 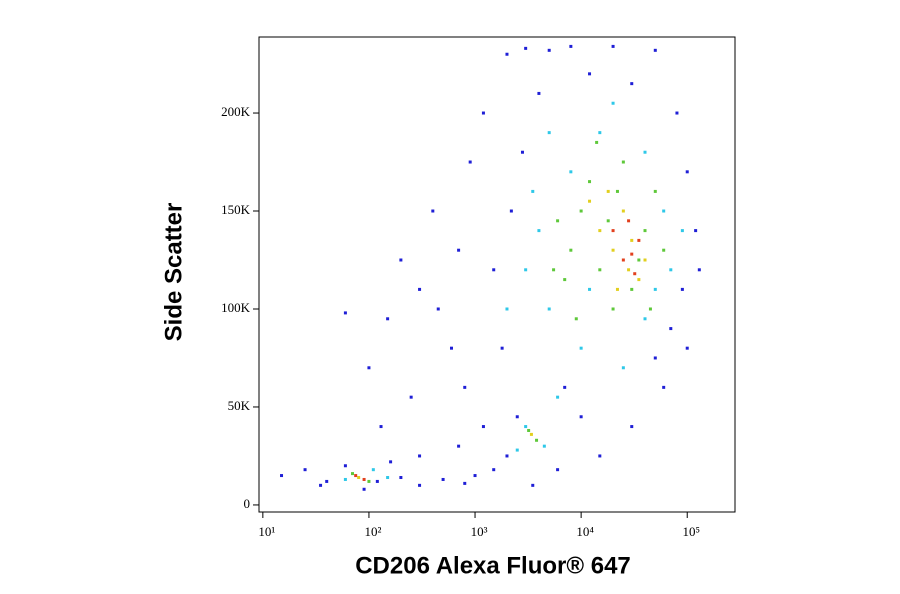 I want to click on x-tick-label: 10⁴, so click(x=585, y=531).